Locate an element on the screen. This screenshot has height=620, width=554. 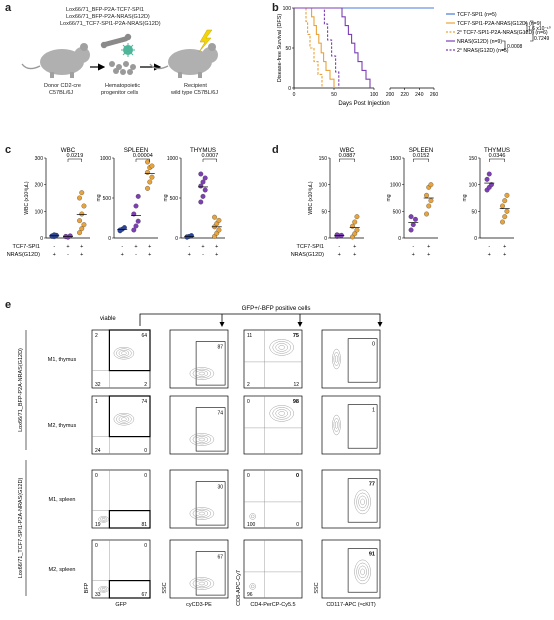
x-tick-label: 240 is located at coordinates (419, 95).